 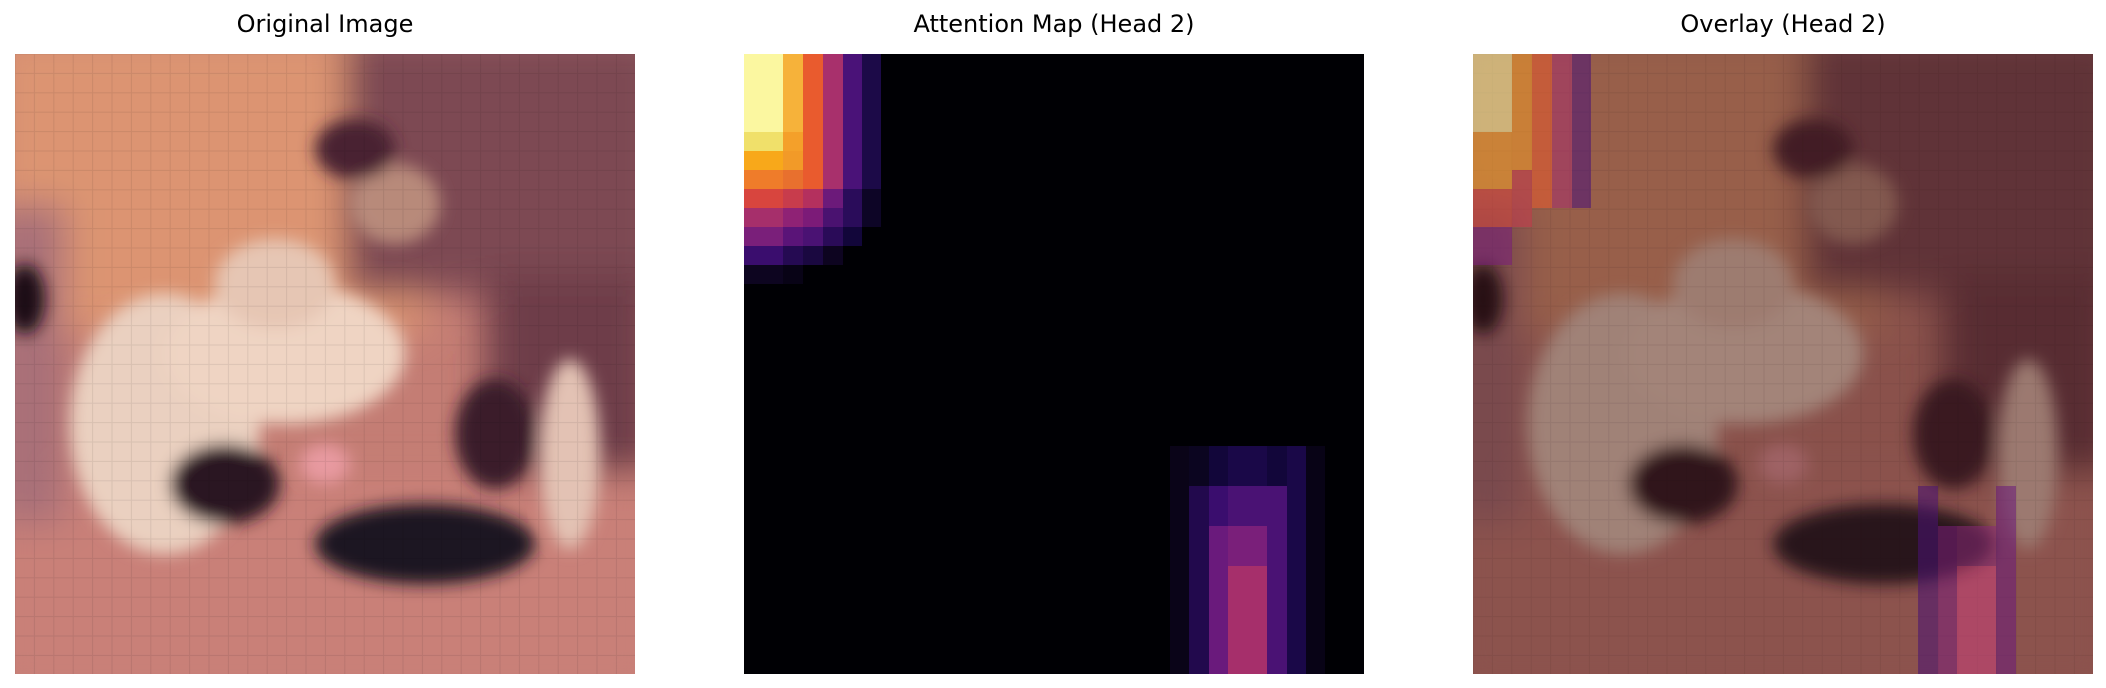 I want to click on attention-hotspot-top-left, so click(x=812, y=169).